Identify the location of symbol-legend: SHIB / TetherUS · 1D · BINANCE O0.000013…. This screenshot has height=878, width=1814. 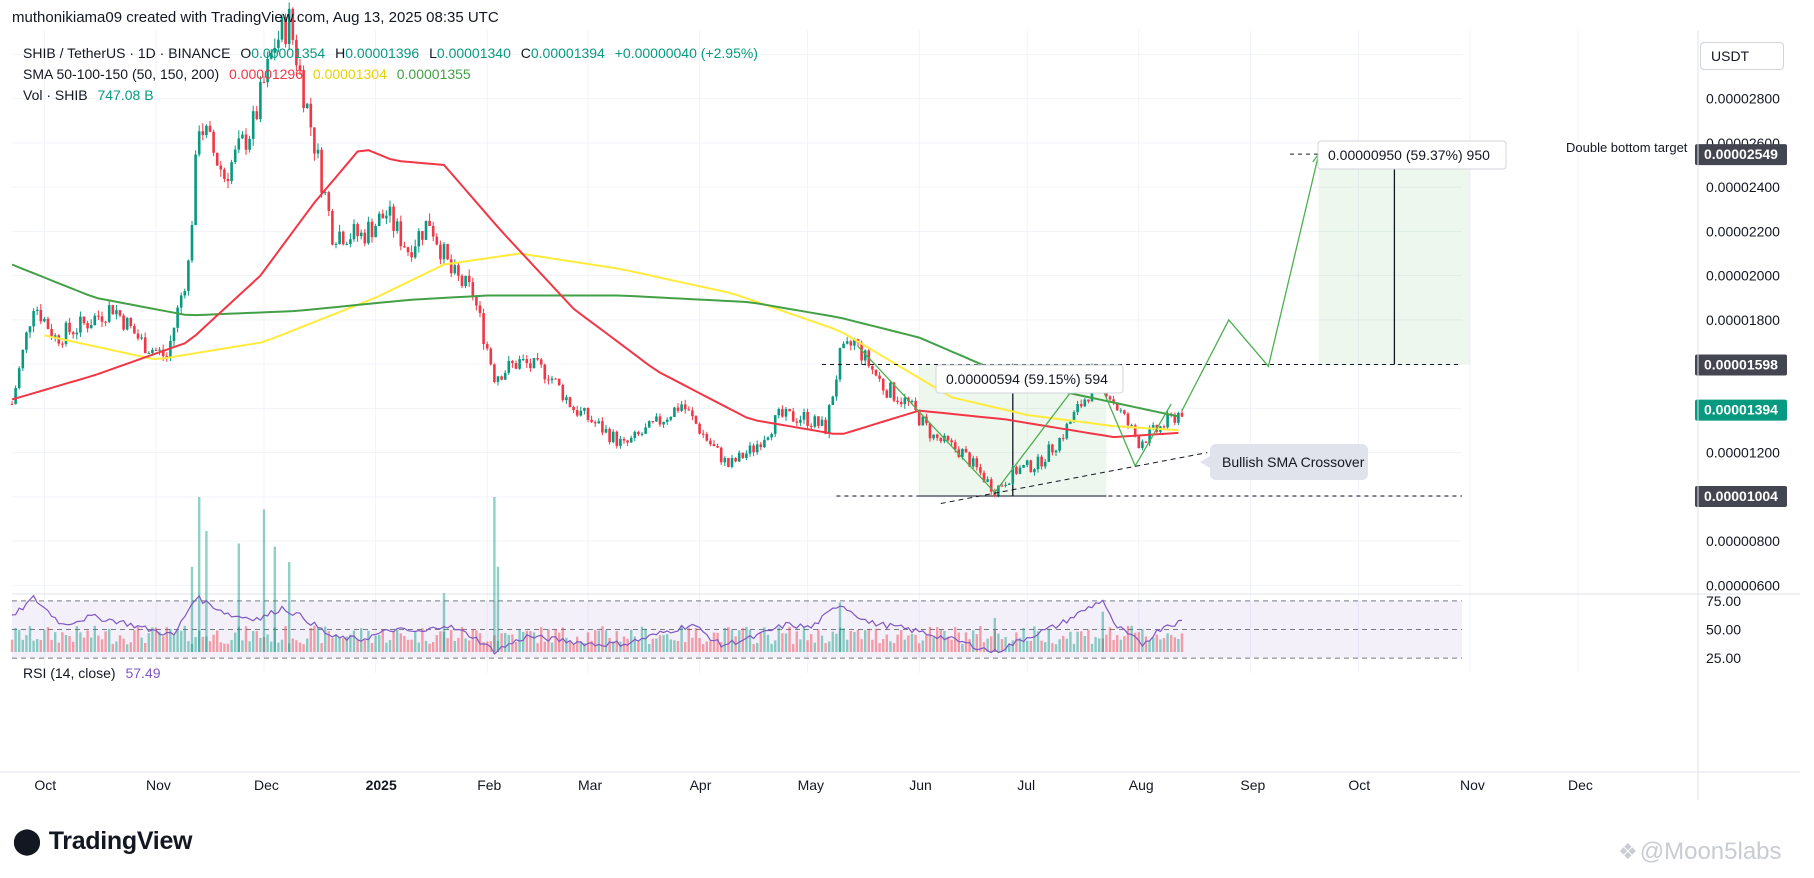
(390, 53).